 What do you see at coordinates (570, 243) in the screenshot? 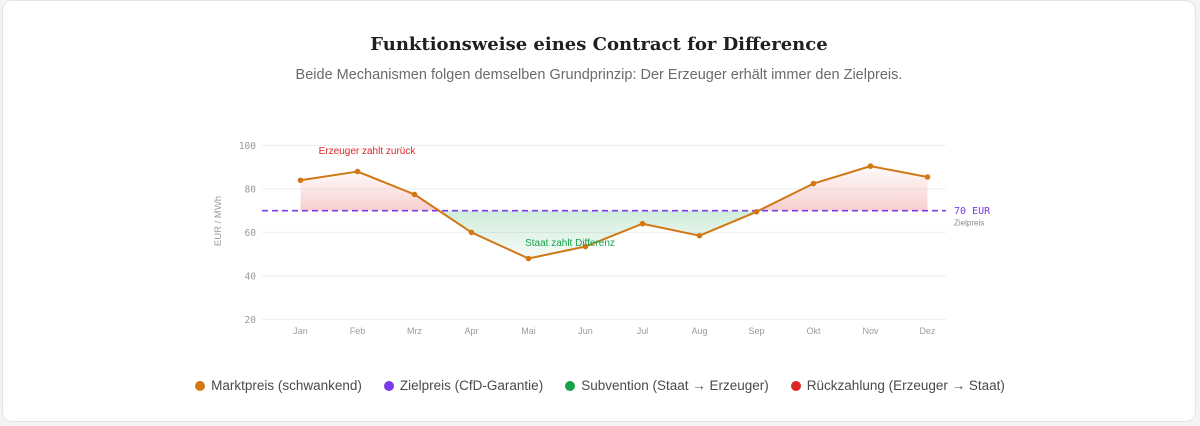
I see `annotation-subsidy: Staat zahlt Differenz` at bounding box center [570, 243].